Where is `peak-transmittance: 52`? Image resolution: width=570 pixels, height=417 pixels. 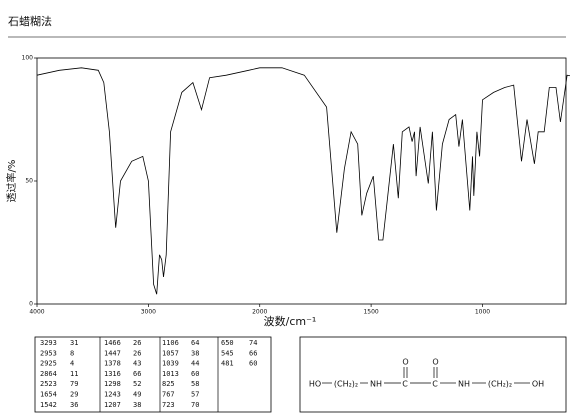
peak-transmittance: 52 is located at coordinates (137, 384).